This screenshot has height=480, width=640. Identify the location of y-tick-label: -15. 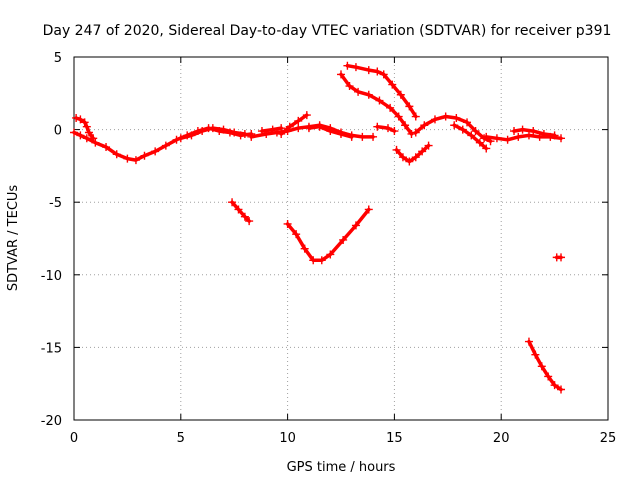
(51, 348).